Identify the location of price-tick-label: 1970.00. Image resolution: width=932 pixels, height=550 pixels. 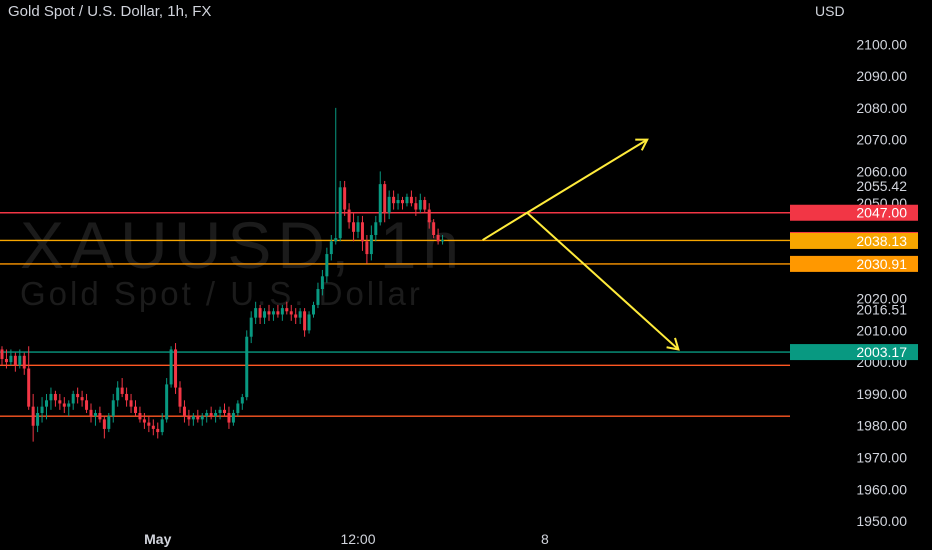
(881, 458).